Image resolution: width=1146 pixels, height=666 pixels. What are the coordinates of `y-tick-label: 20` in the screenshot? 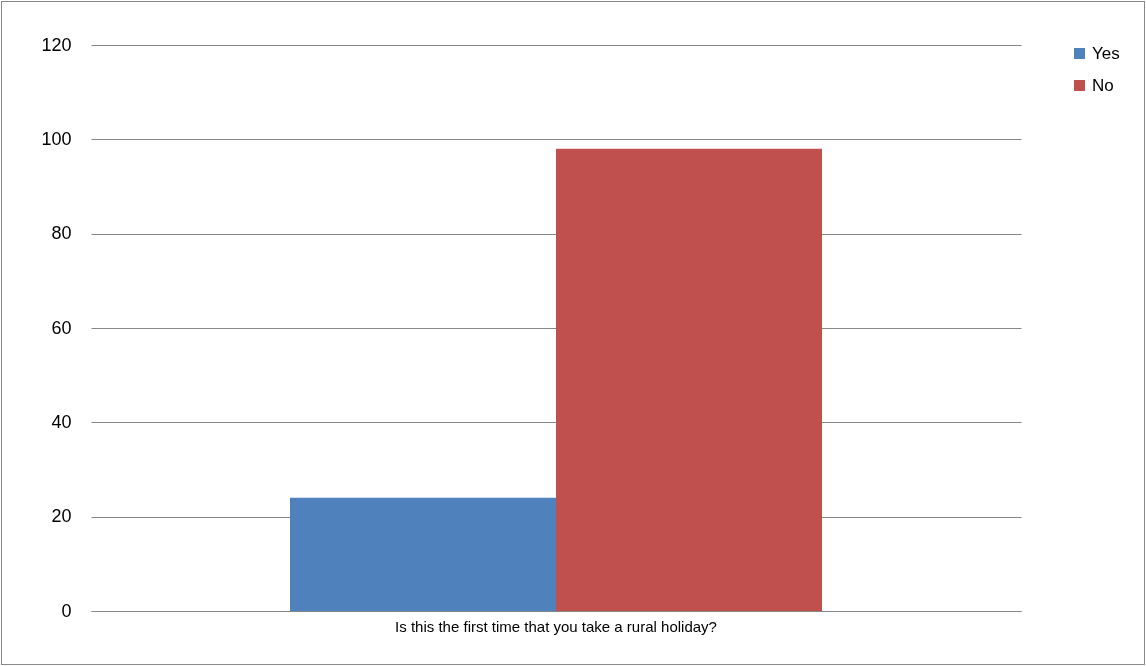 It's located at (61, 516).